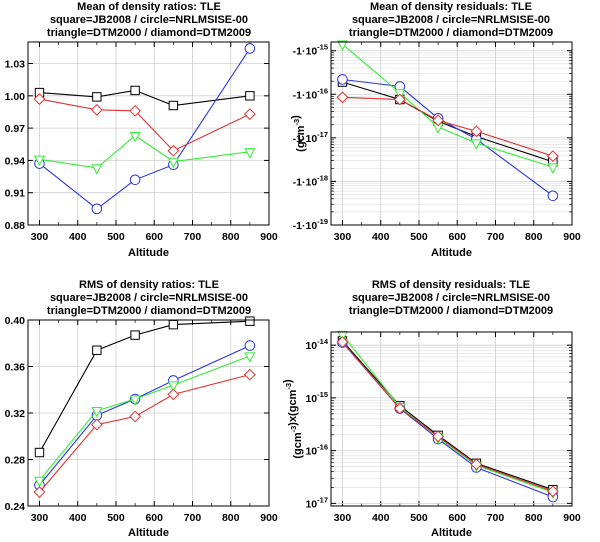 Image resolution: width=600 pixels, height=542 pixels. I want to click on y-tick-label: -1·10⁻¹⁶, so click(310, 93).